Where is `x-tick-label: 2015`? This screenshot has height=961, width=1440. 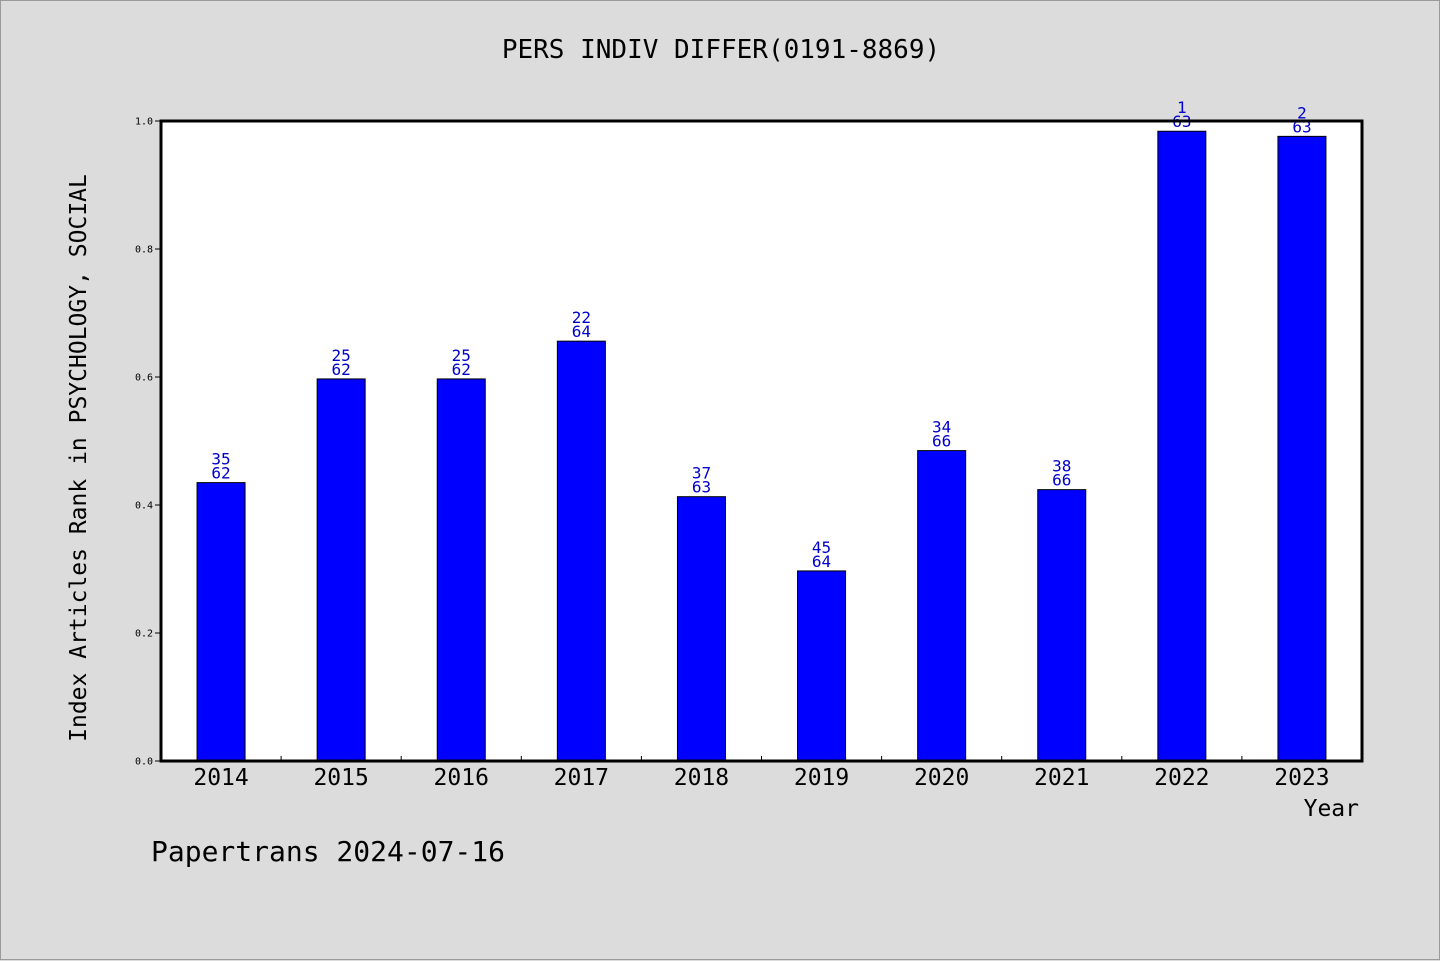 x-tick-label: 2015 is located at coordinates (340, 778).